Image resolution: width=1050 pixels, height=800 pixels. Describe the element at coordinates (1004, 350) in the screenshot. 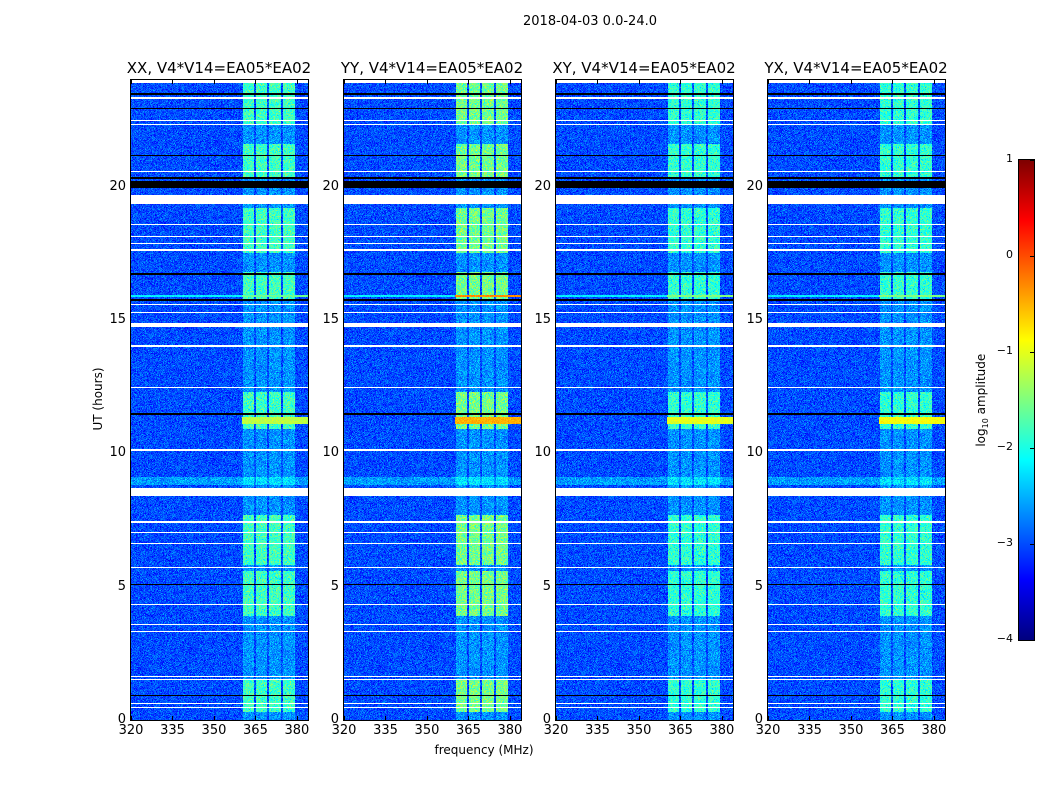

I see `colorbar-tick-label: −1` at that location.